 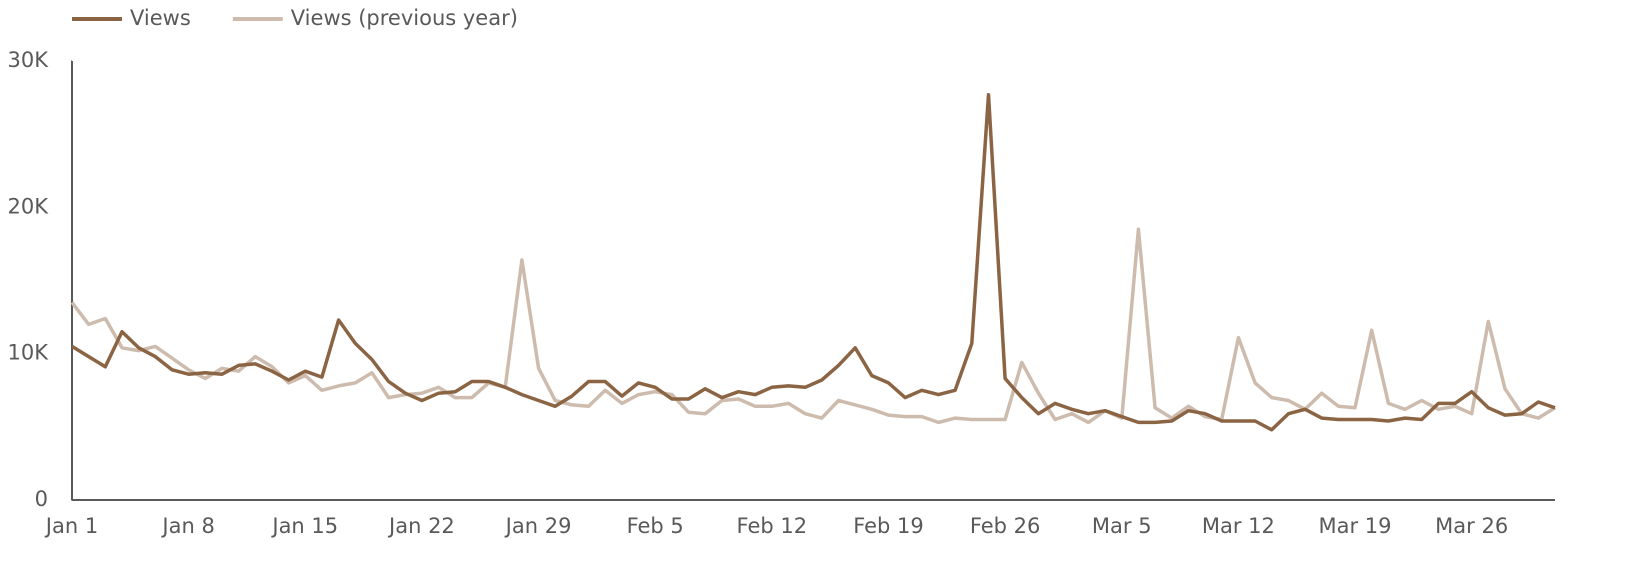 What do you see at coordinates (1238, 526) in the screenshot?
I see `x-tick-label: Mar 12` at bounding box center [1238, 526].